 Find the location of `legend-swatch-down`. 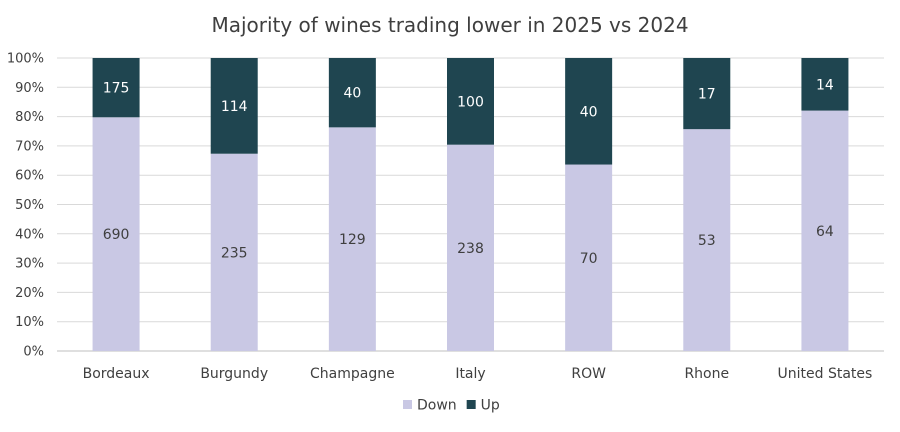

legend-swatch-down is located at coordinates (407, 404).